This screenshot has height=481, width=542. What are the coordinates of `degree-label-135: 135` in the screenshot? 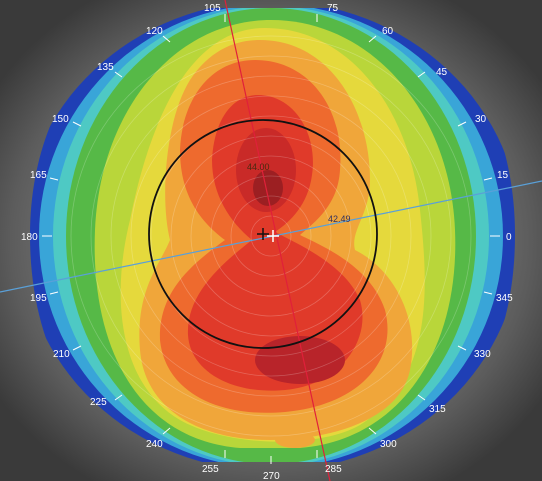 It's located at (105, 67).